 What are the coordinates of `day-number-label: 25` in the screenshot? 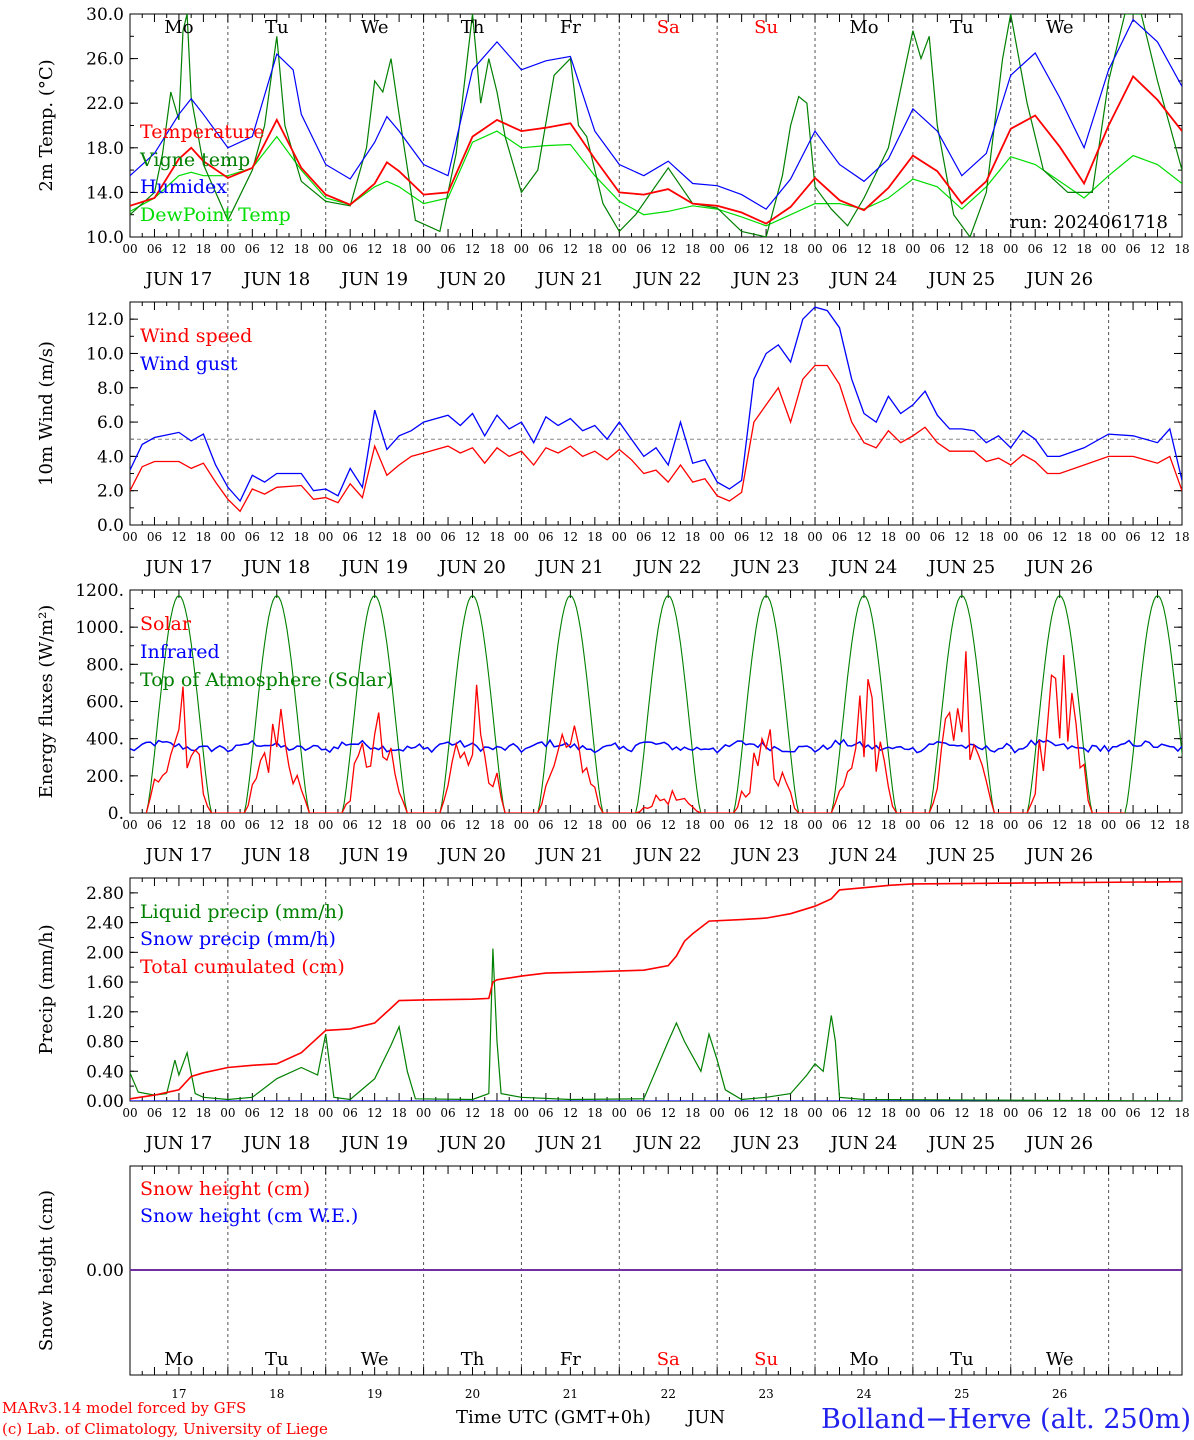 It's located at (961, 1394).